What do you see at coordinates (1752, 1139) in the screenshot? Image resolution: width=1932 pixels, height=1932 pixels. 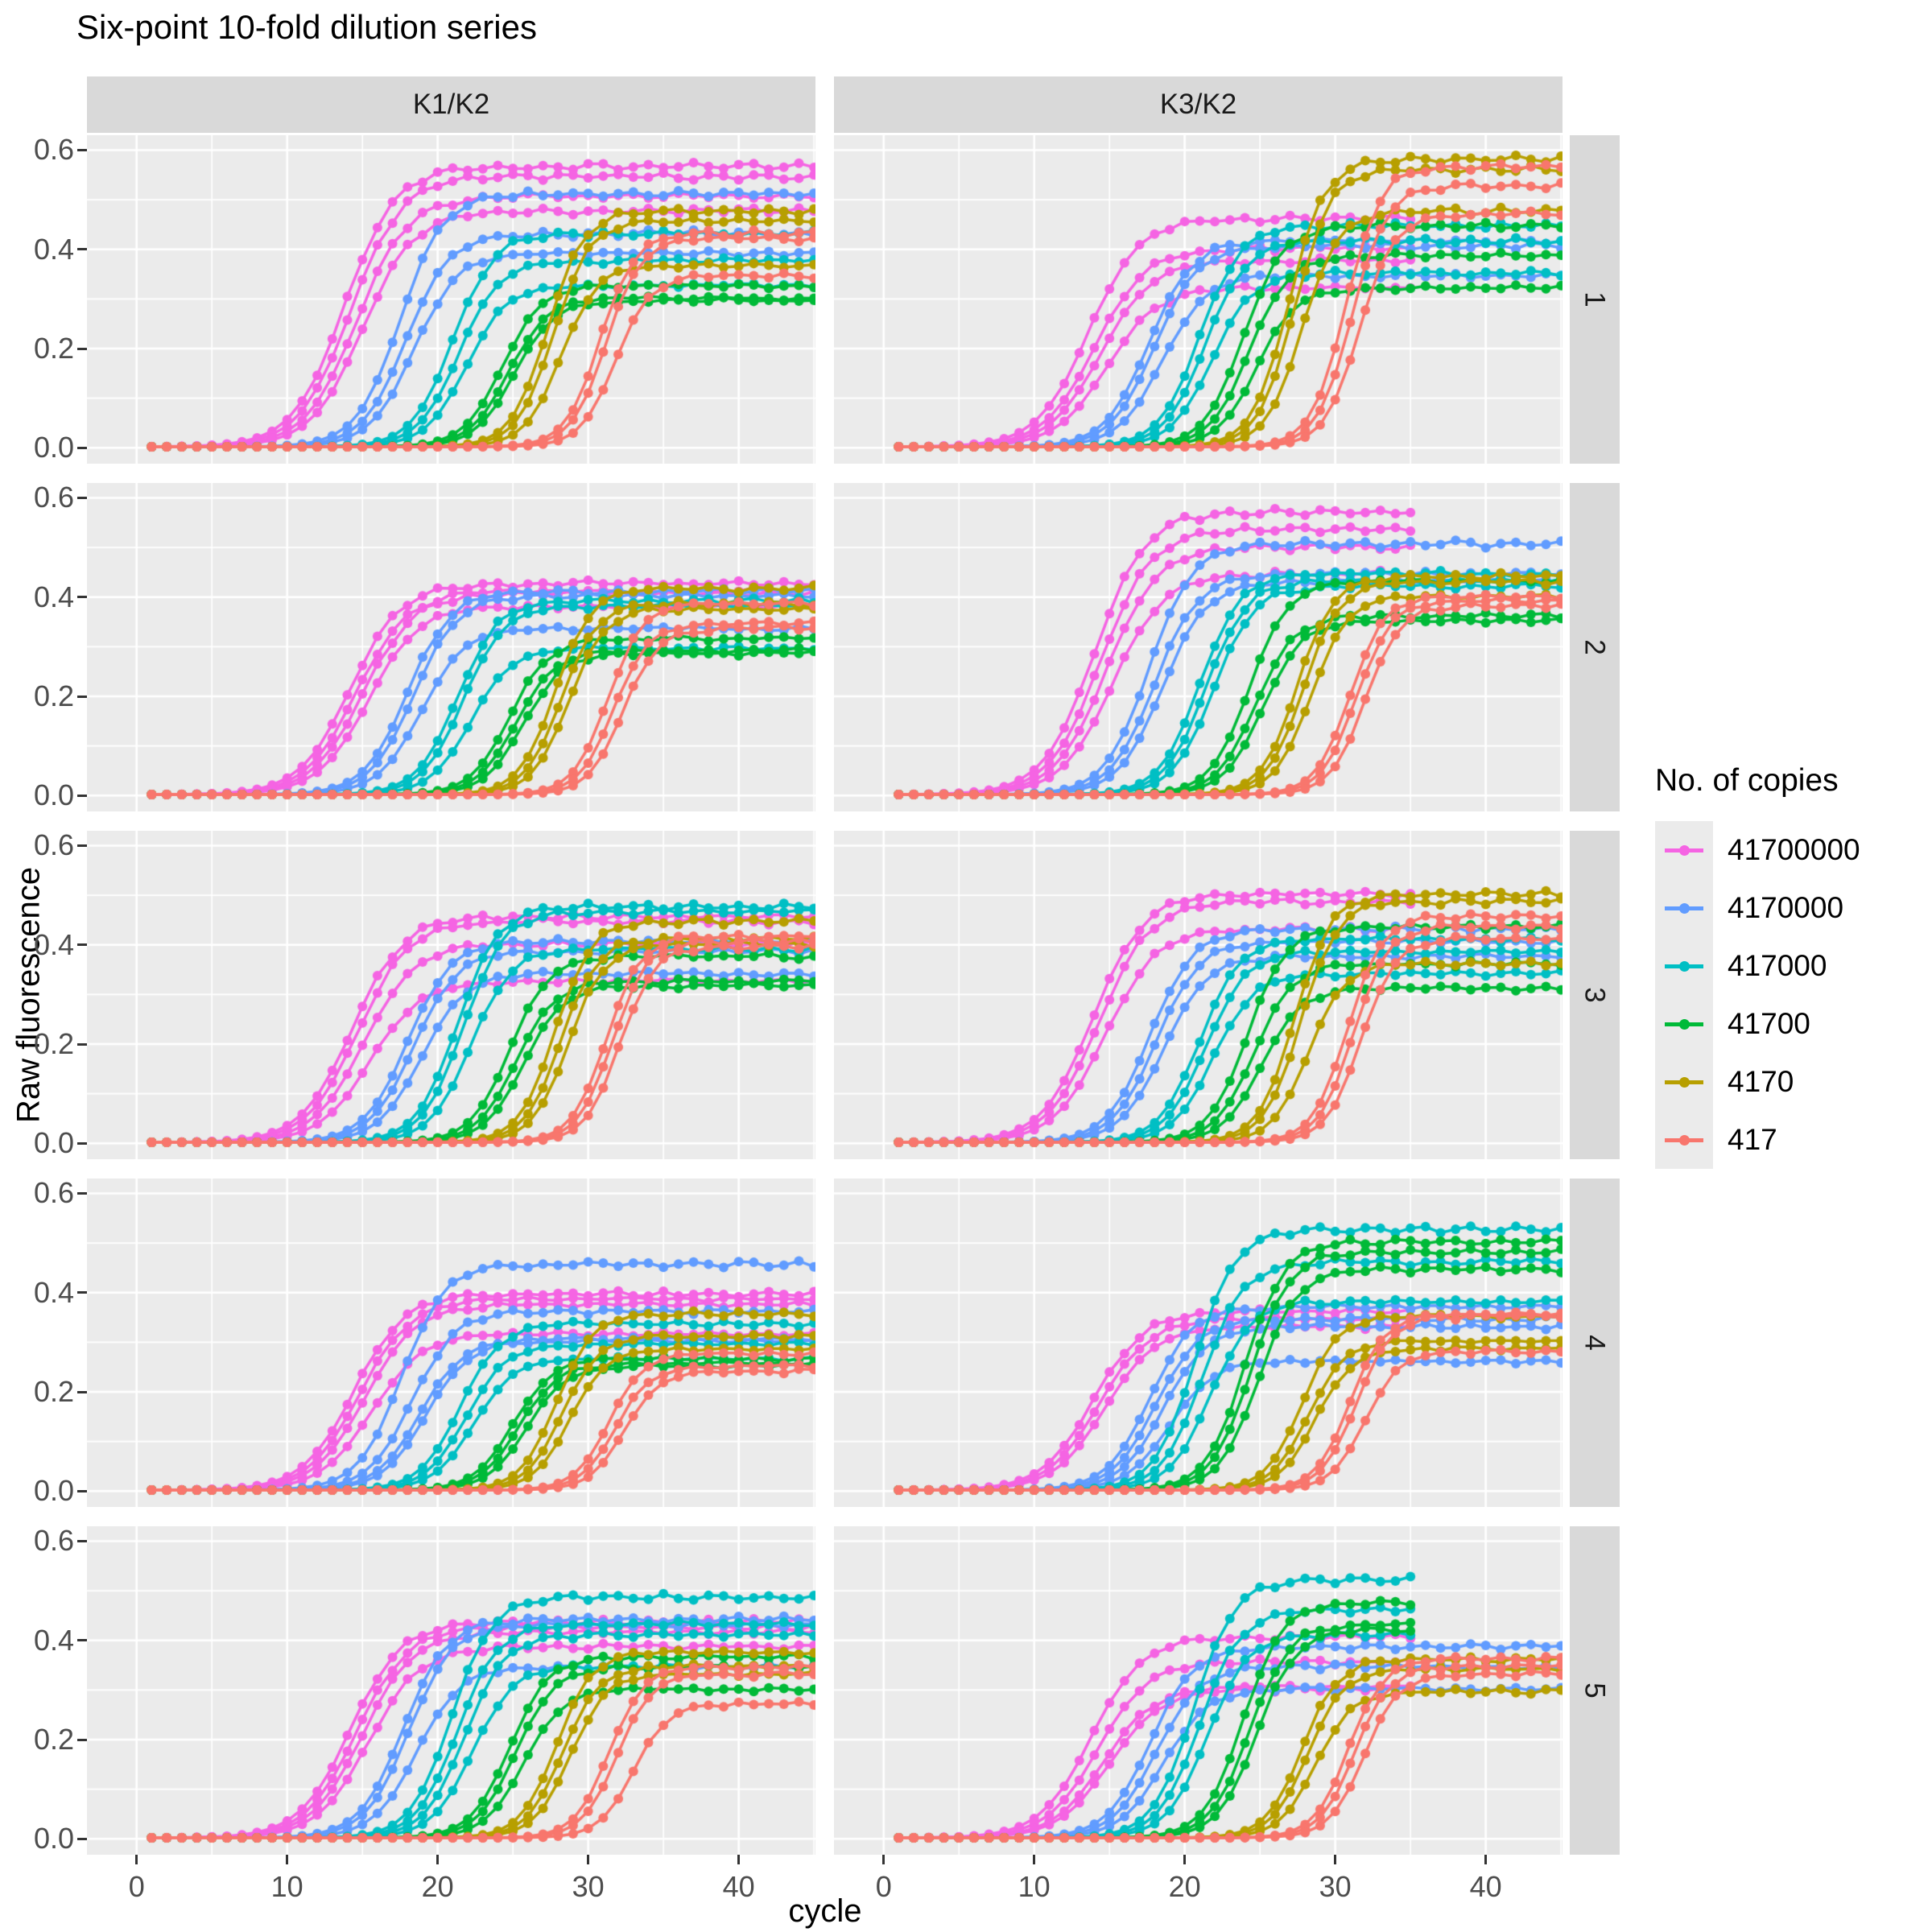 I see `legend-label: 417` at bounding box center [1752, 1139].